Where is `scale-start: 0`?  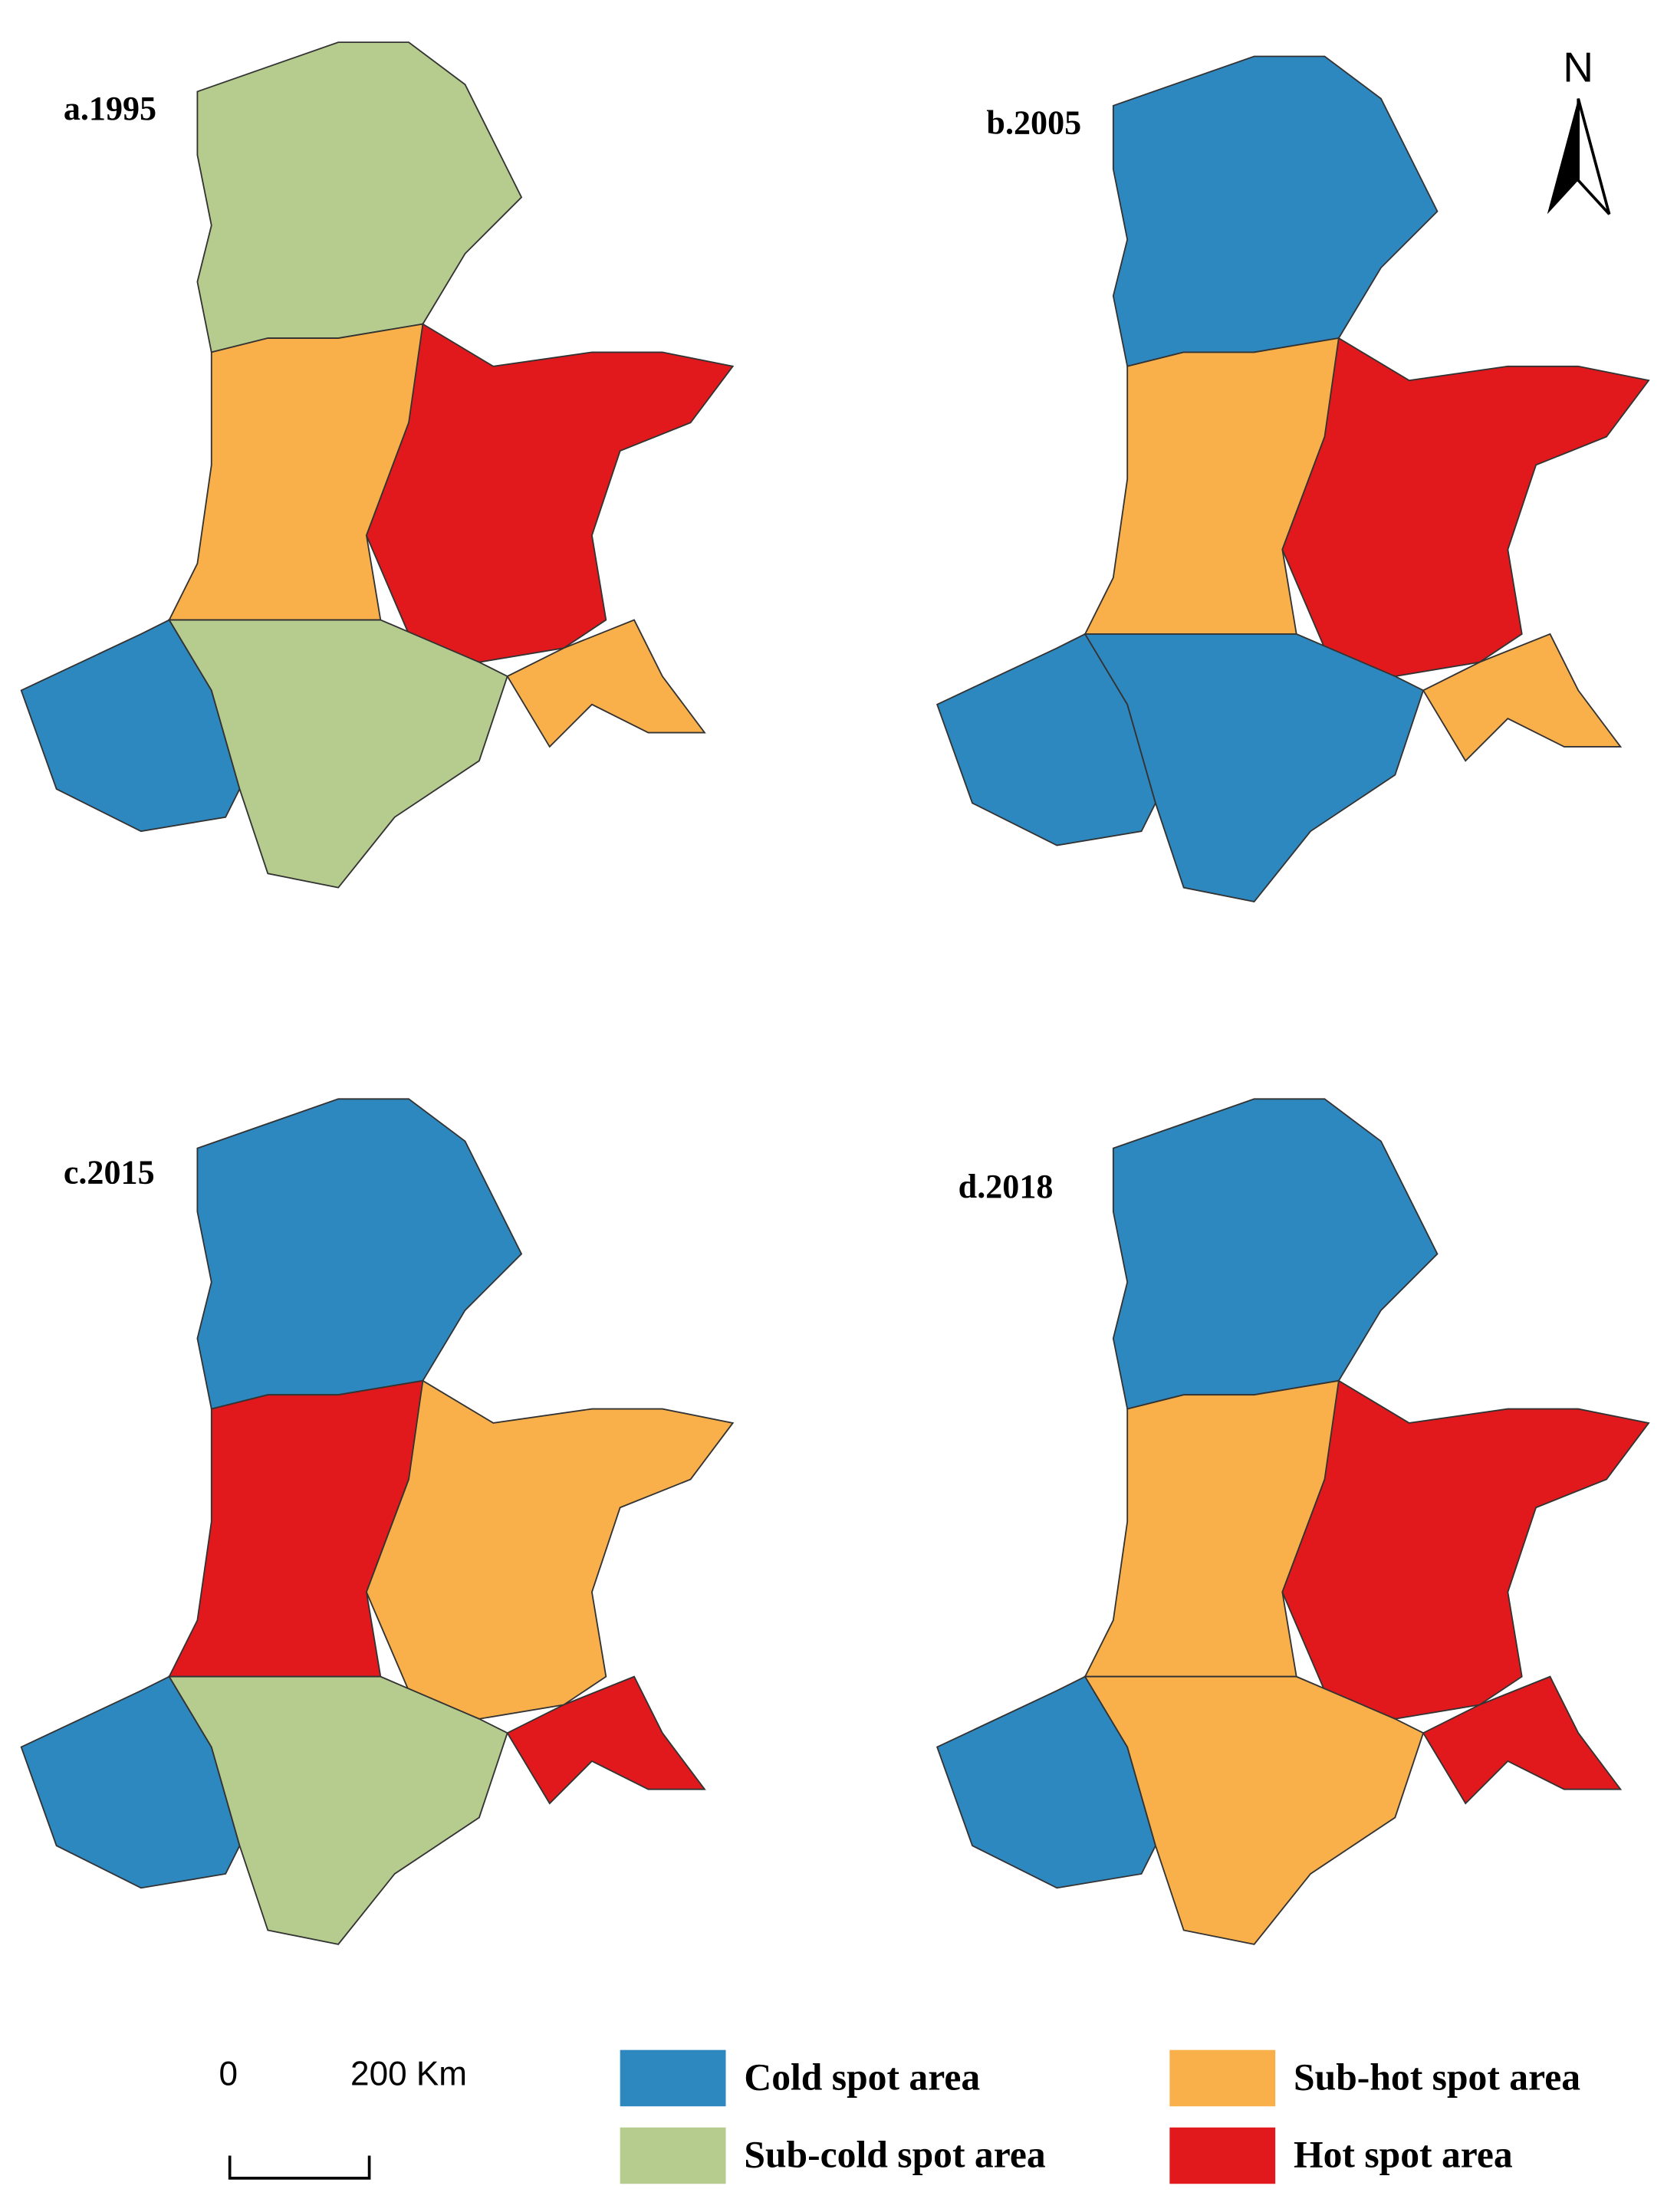 scale-start: 0 is located at coordinates (229, 2074).